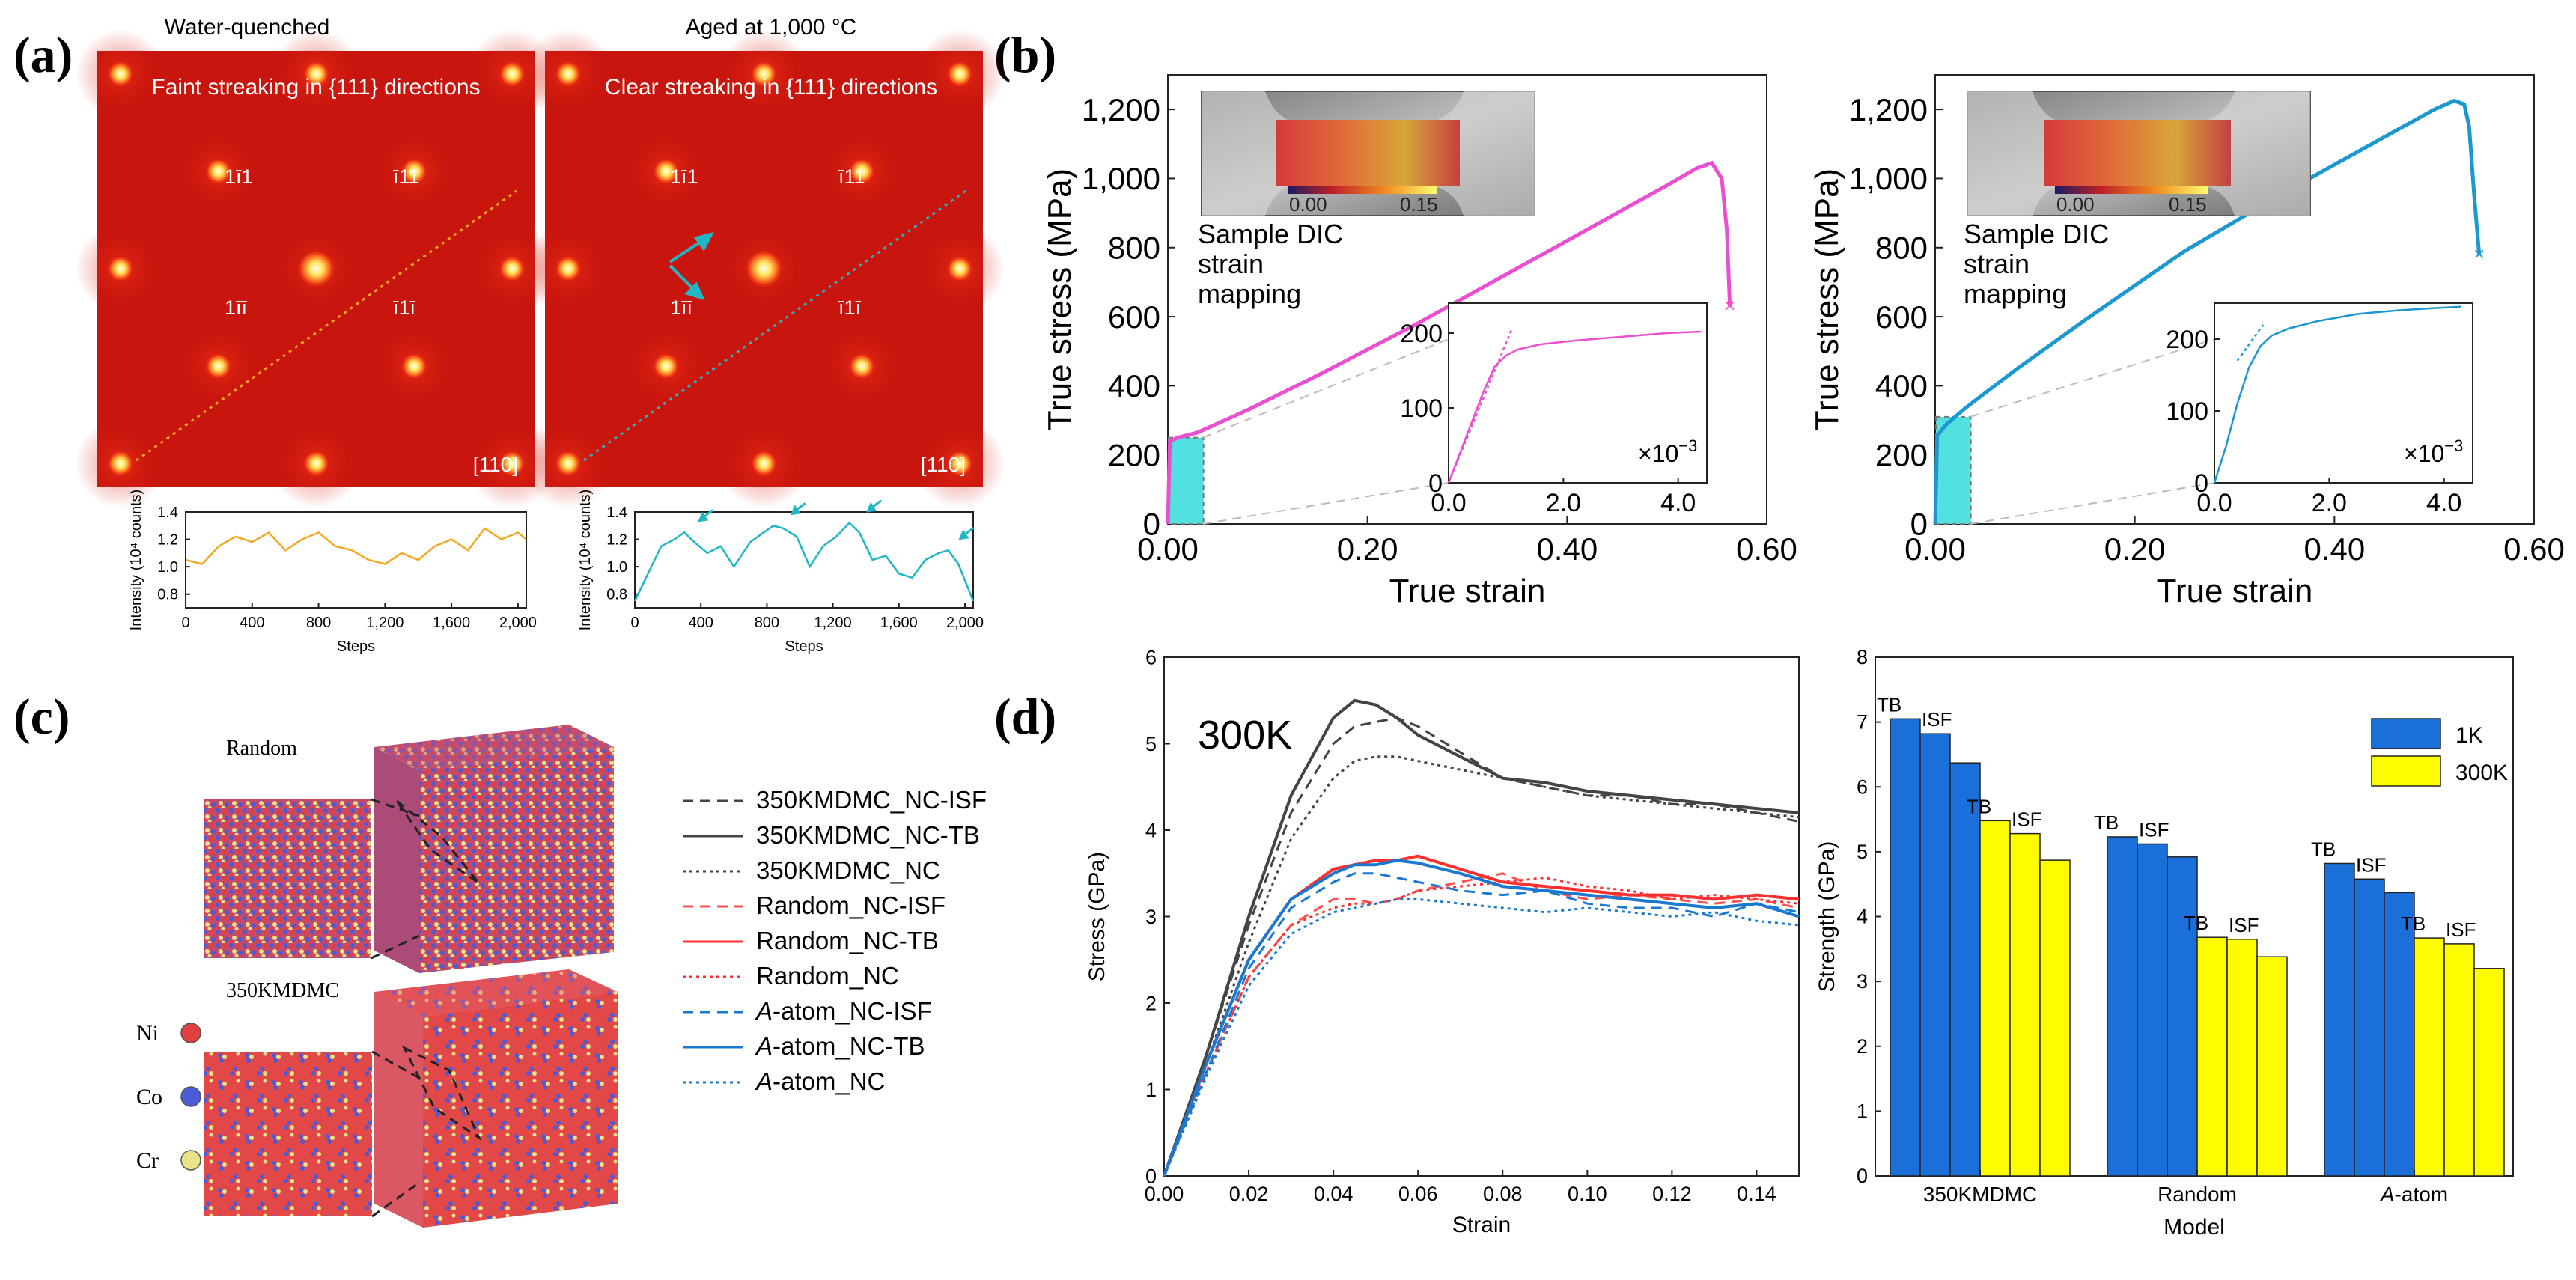 The image size is (2576, 1280). I want to click on y-tick-label: 1.2, so click(167, 540).